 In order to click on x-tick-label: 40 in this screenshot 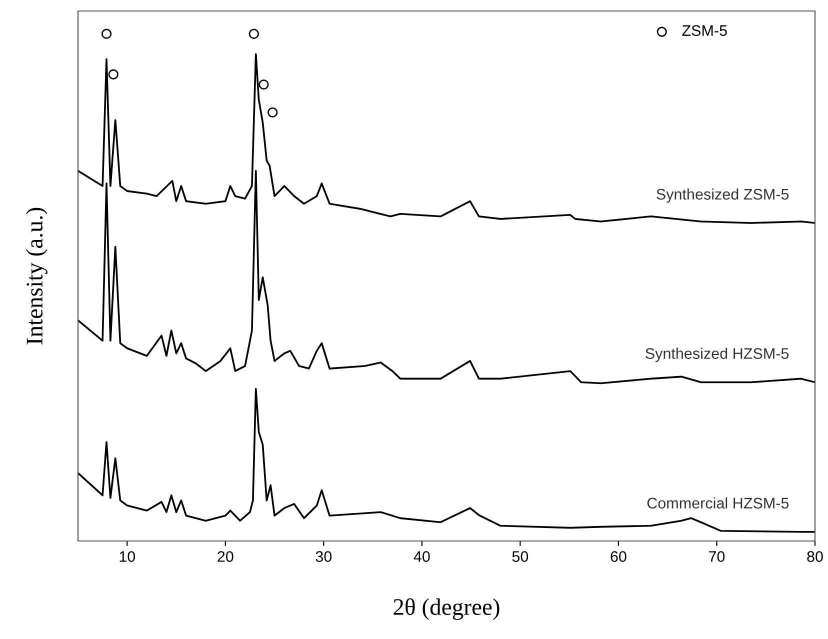, I will do `click(422, 556)`.